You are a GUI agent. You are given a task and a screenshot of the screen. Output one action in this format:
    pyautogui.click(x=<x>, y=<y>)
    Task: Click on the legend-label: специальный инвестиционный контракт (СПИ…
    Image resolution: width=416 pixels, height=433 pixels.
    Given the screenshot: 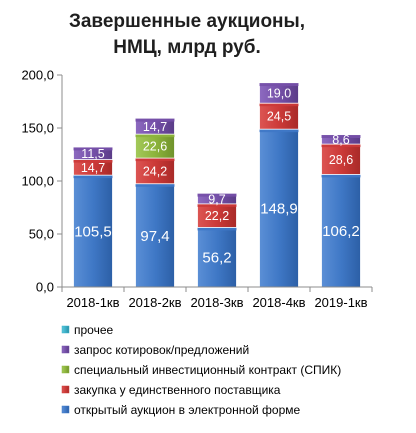 What is the action you would take?
    pyautogui.click(x=207, y=370)
    